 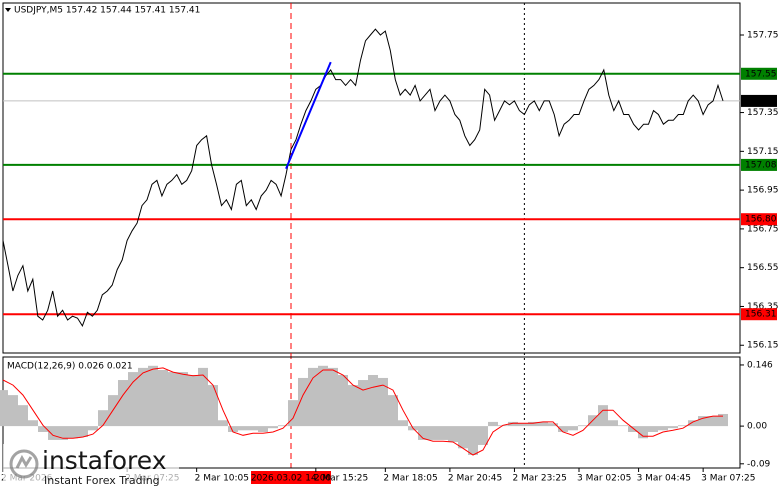 I want to click on x-tick-label: 2 Mar 18:05, so click(x=410, y=479).